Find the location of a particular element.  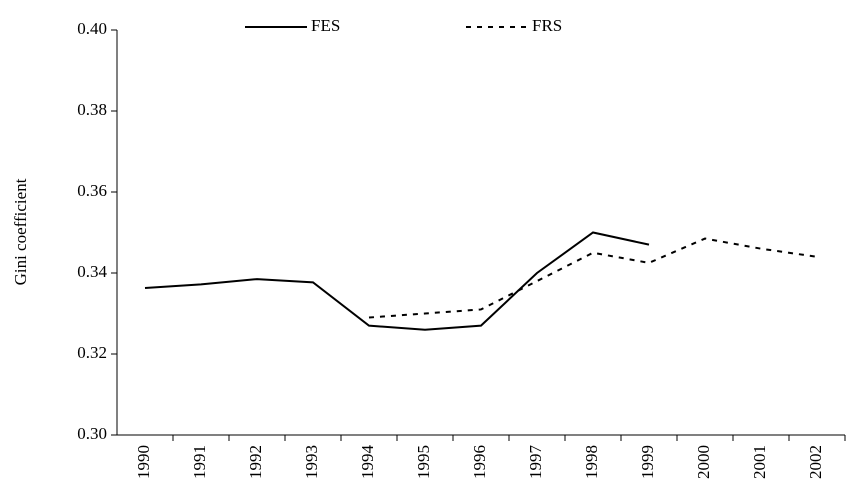

legend-label: FES is located at coordinates (325, 25).